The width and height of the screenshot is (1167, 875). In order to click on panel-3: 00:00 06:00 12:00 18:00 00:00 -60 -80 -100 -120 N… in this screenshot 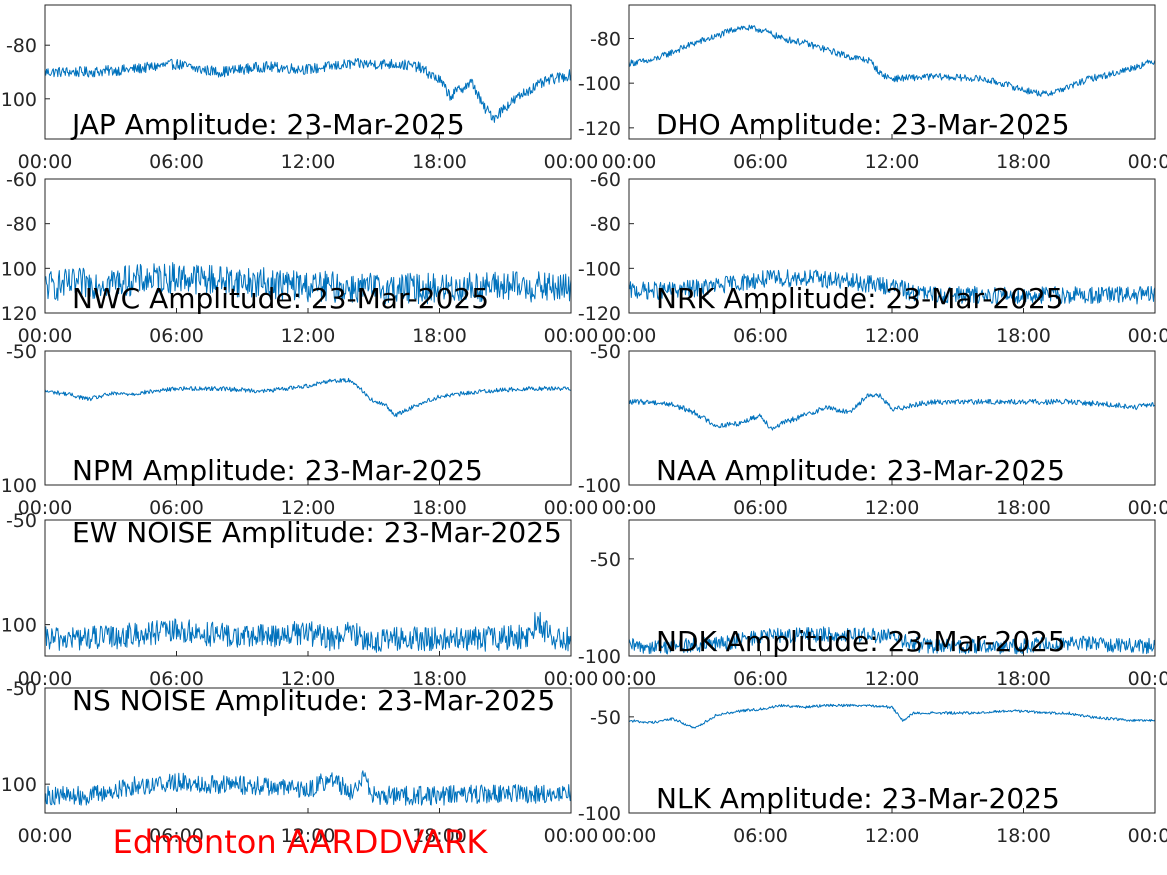, I will do `click(872, 258)`.